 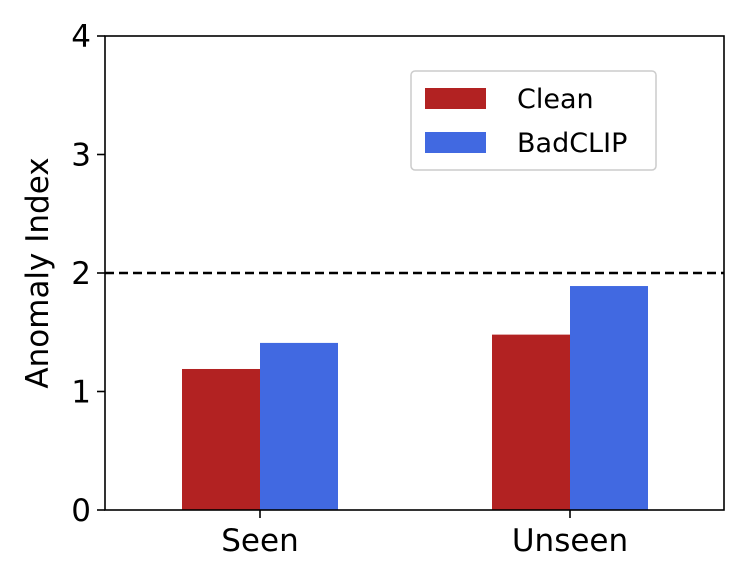 What do you see at coordinates (455, 142) in the screenshot?
I see `legend-swatch-badclip` at bounding box center [455, 142].